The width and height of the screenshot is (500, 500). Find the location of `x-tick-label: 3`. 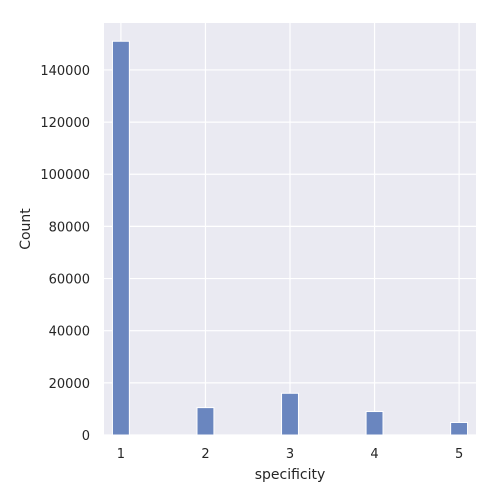

x-tick-label: 3 is located at coordinates (290, 454).